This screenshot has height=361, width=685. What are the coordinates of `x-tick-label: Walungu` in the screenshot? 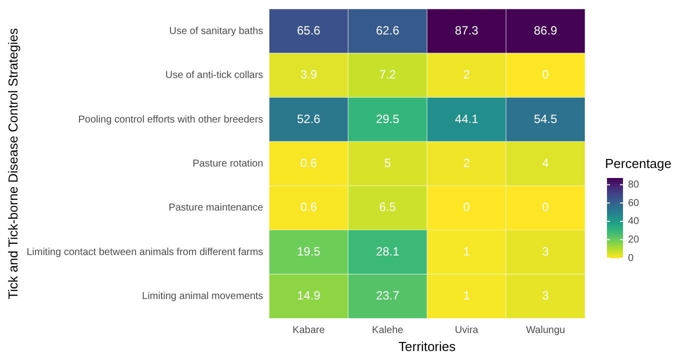 It's located at (546, 330).